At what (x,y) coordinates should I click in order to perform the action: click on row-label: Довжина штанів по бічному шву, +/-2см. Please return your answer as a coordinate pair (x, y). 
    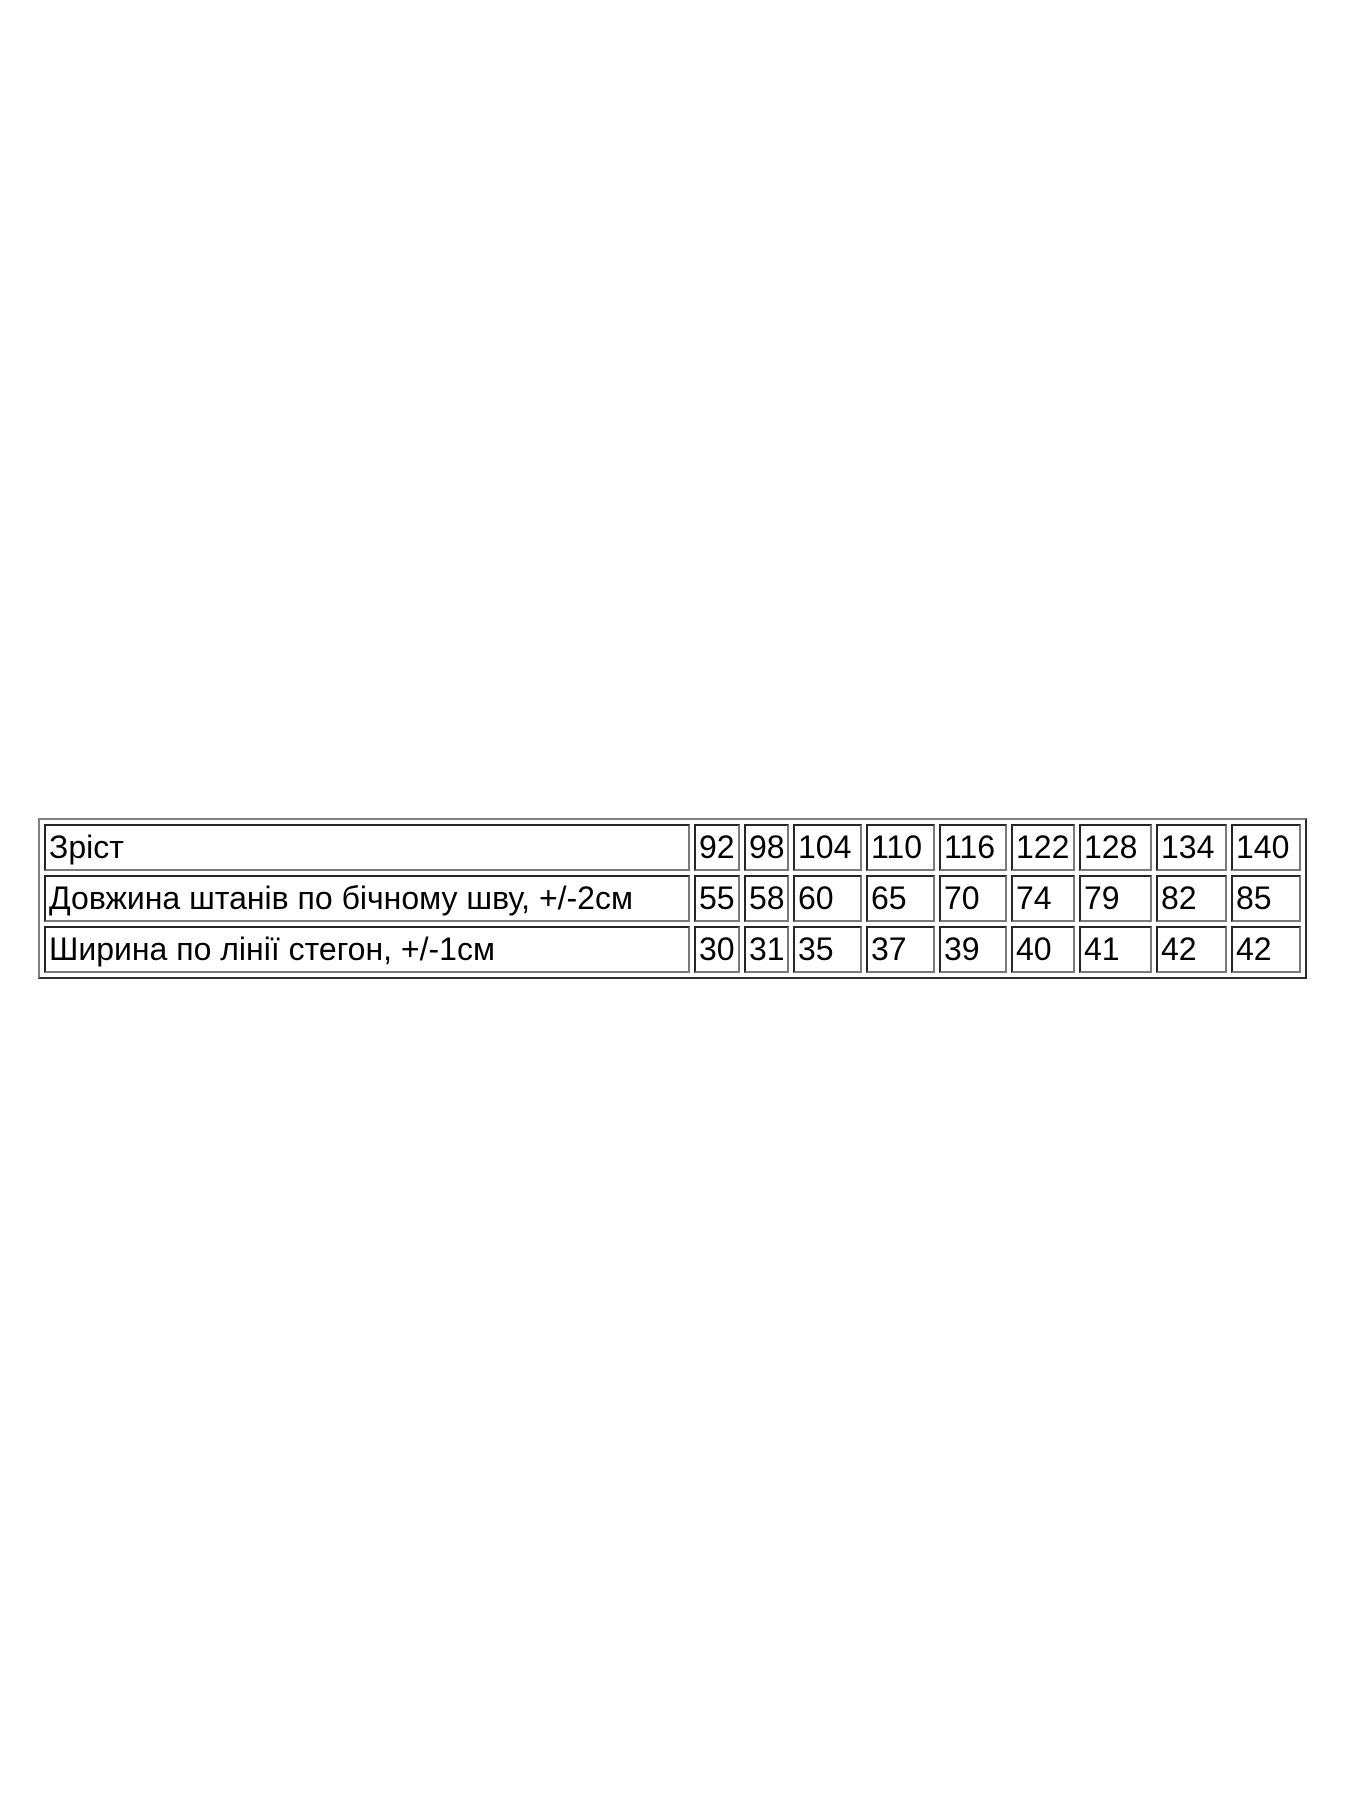
    Looking at the image, I should click on (367, 898).